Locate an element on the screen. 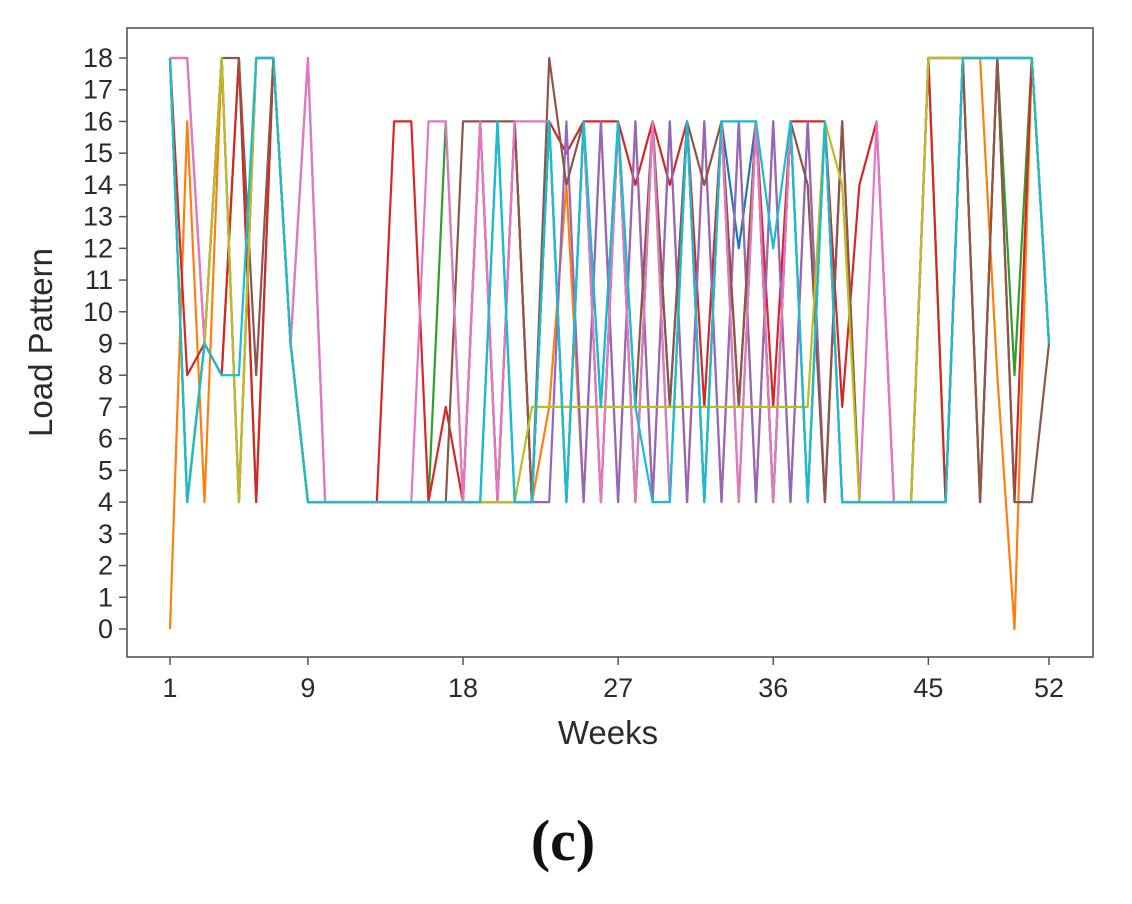 This screenshot has width=1132, height=904. x-tick-label: 9 is located at coordinates (307, 688).